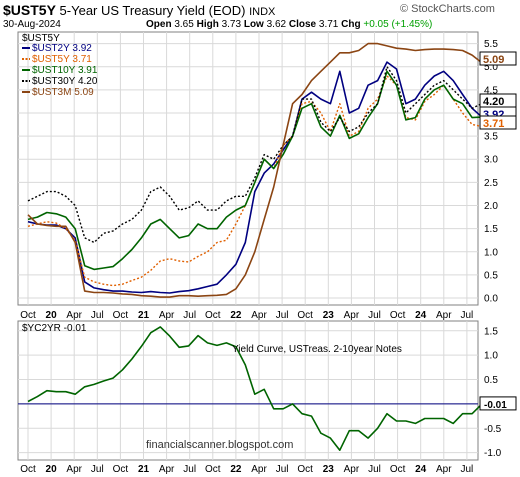  I want to click on exchange: INDX, so click(262, 12).